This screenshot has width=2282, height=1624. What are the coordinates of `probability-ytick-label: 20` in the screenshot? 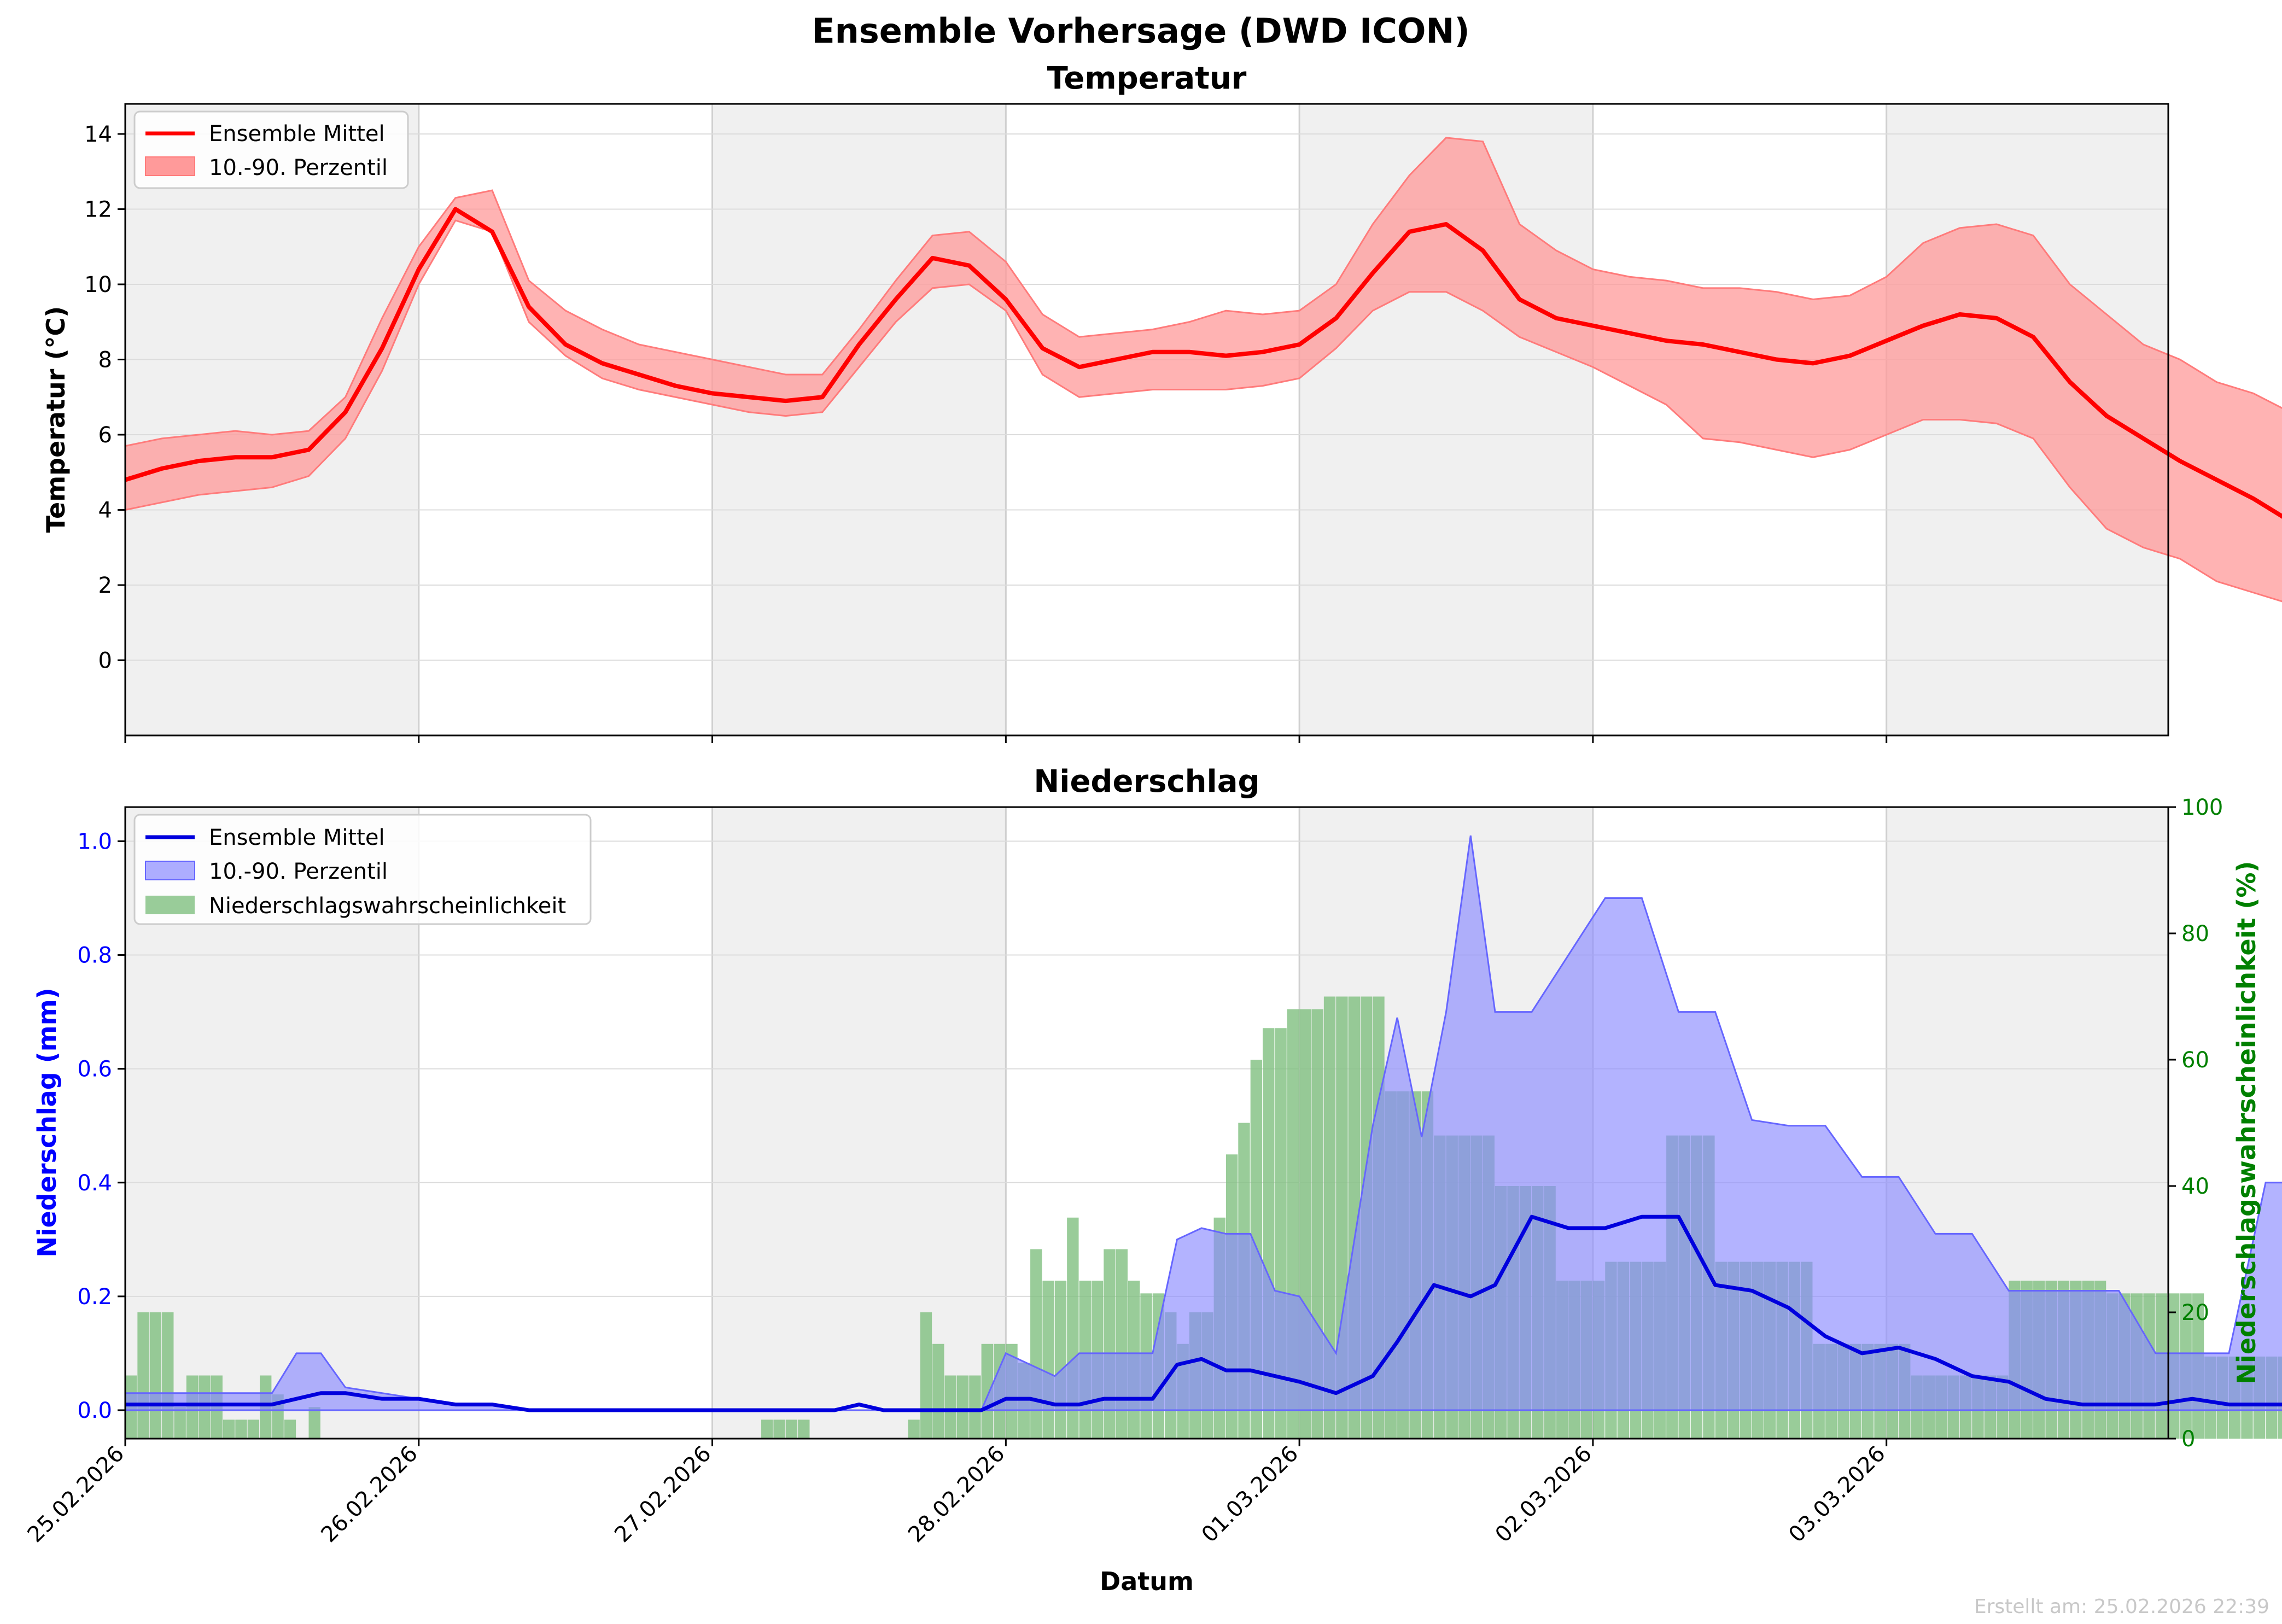 It's located at (2195, 1312).